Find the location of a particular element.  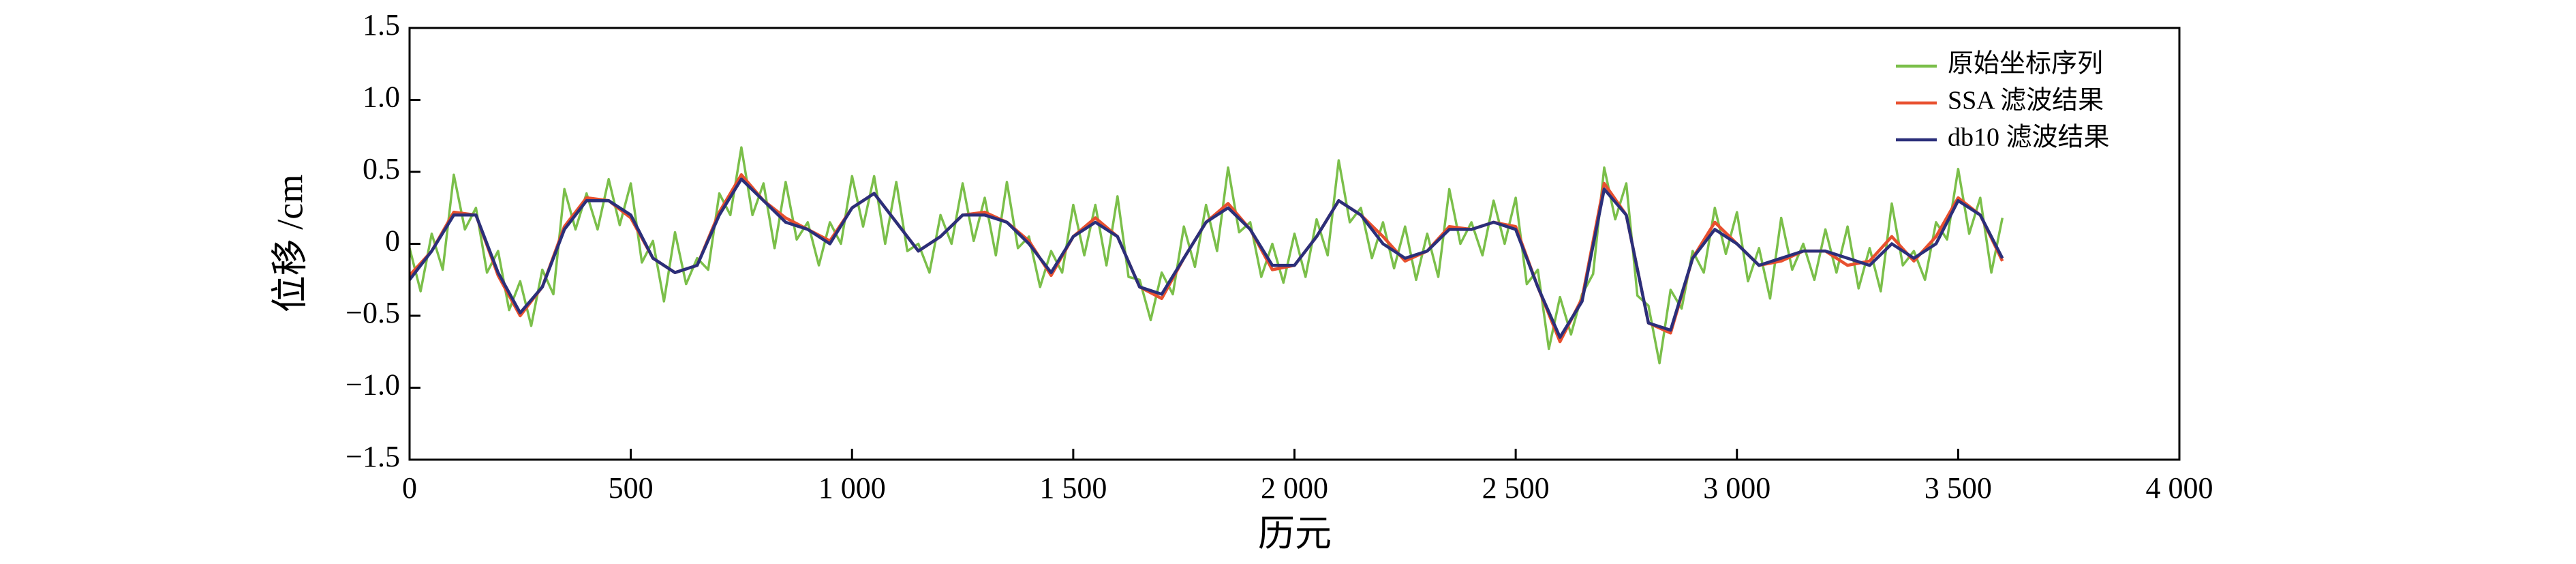

y-tick-label: −0.5 is located at coordinates (373, 312).